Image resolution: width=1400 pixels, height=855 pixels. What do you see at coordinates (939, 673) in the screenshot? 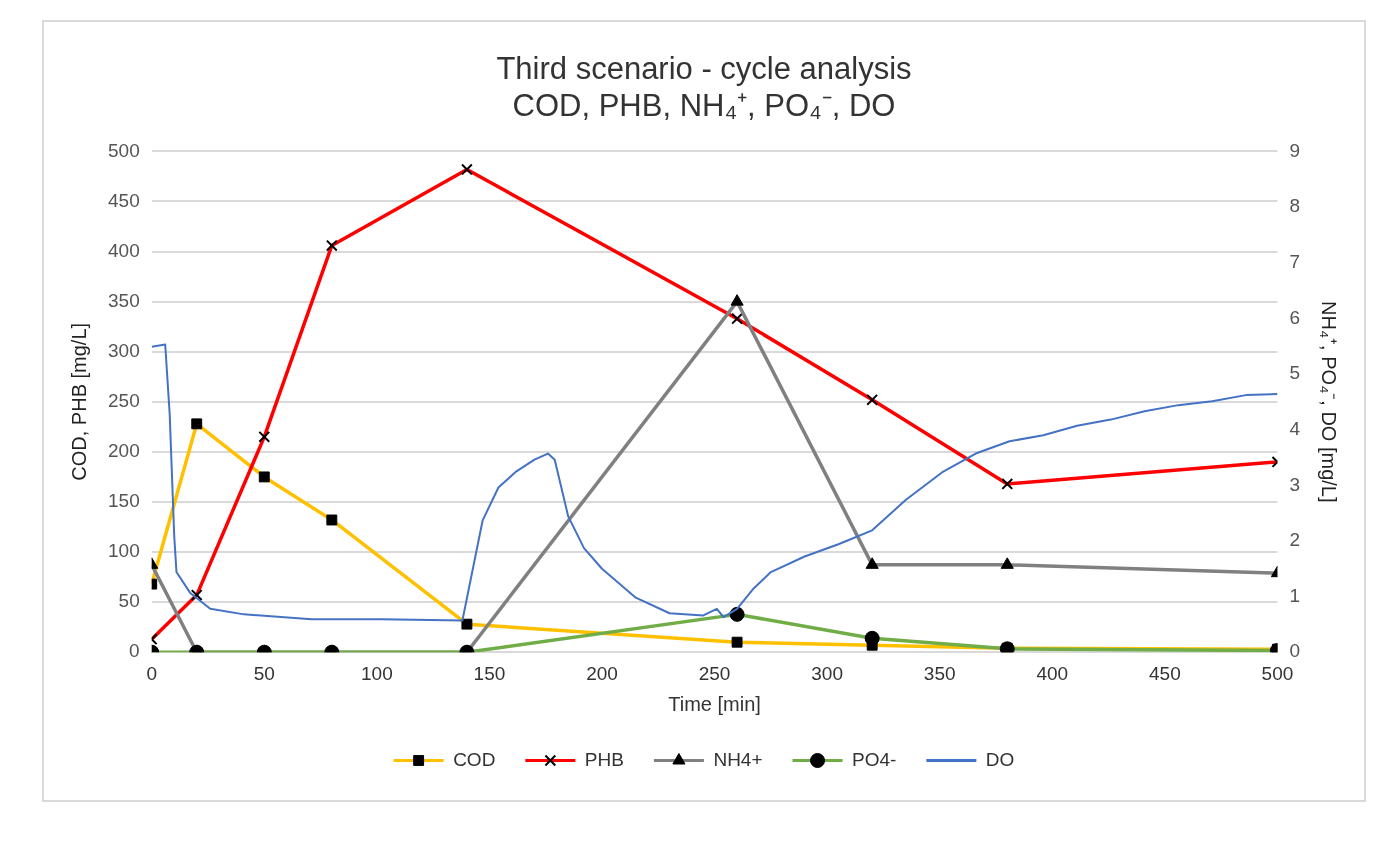
I see `x-tick-label: 350` at bounding box center [939, 673].